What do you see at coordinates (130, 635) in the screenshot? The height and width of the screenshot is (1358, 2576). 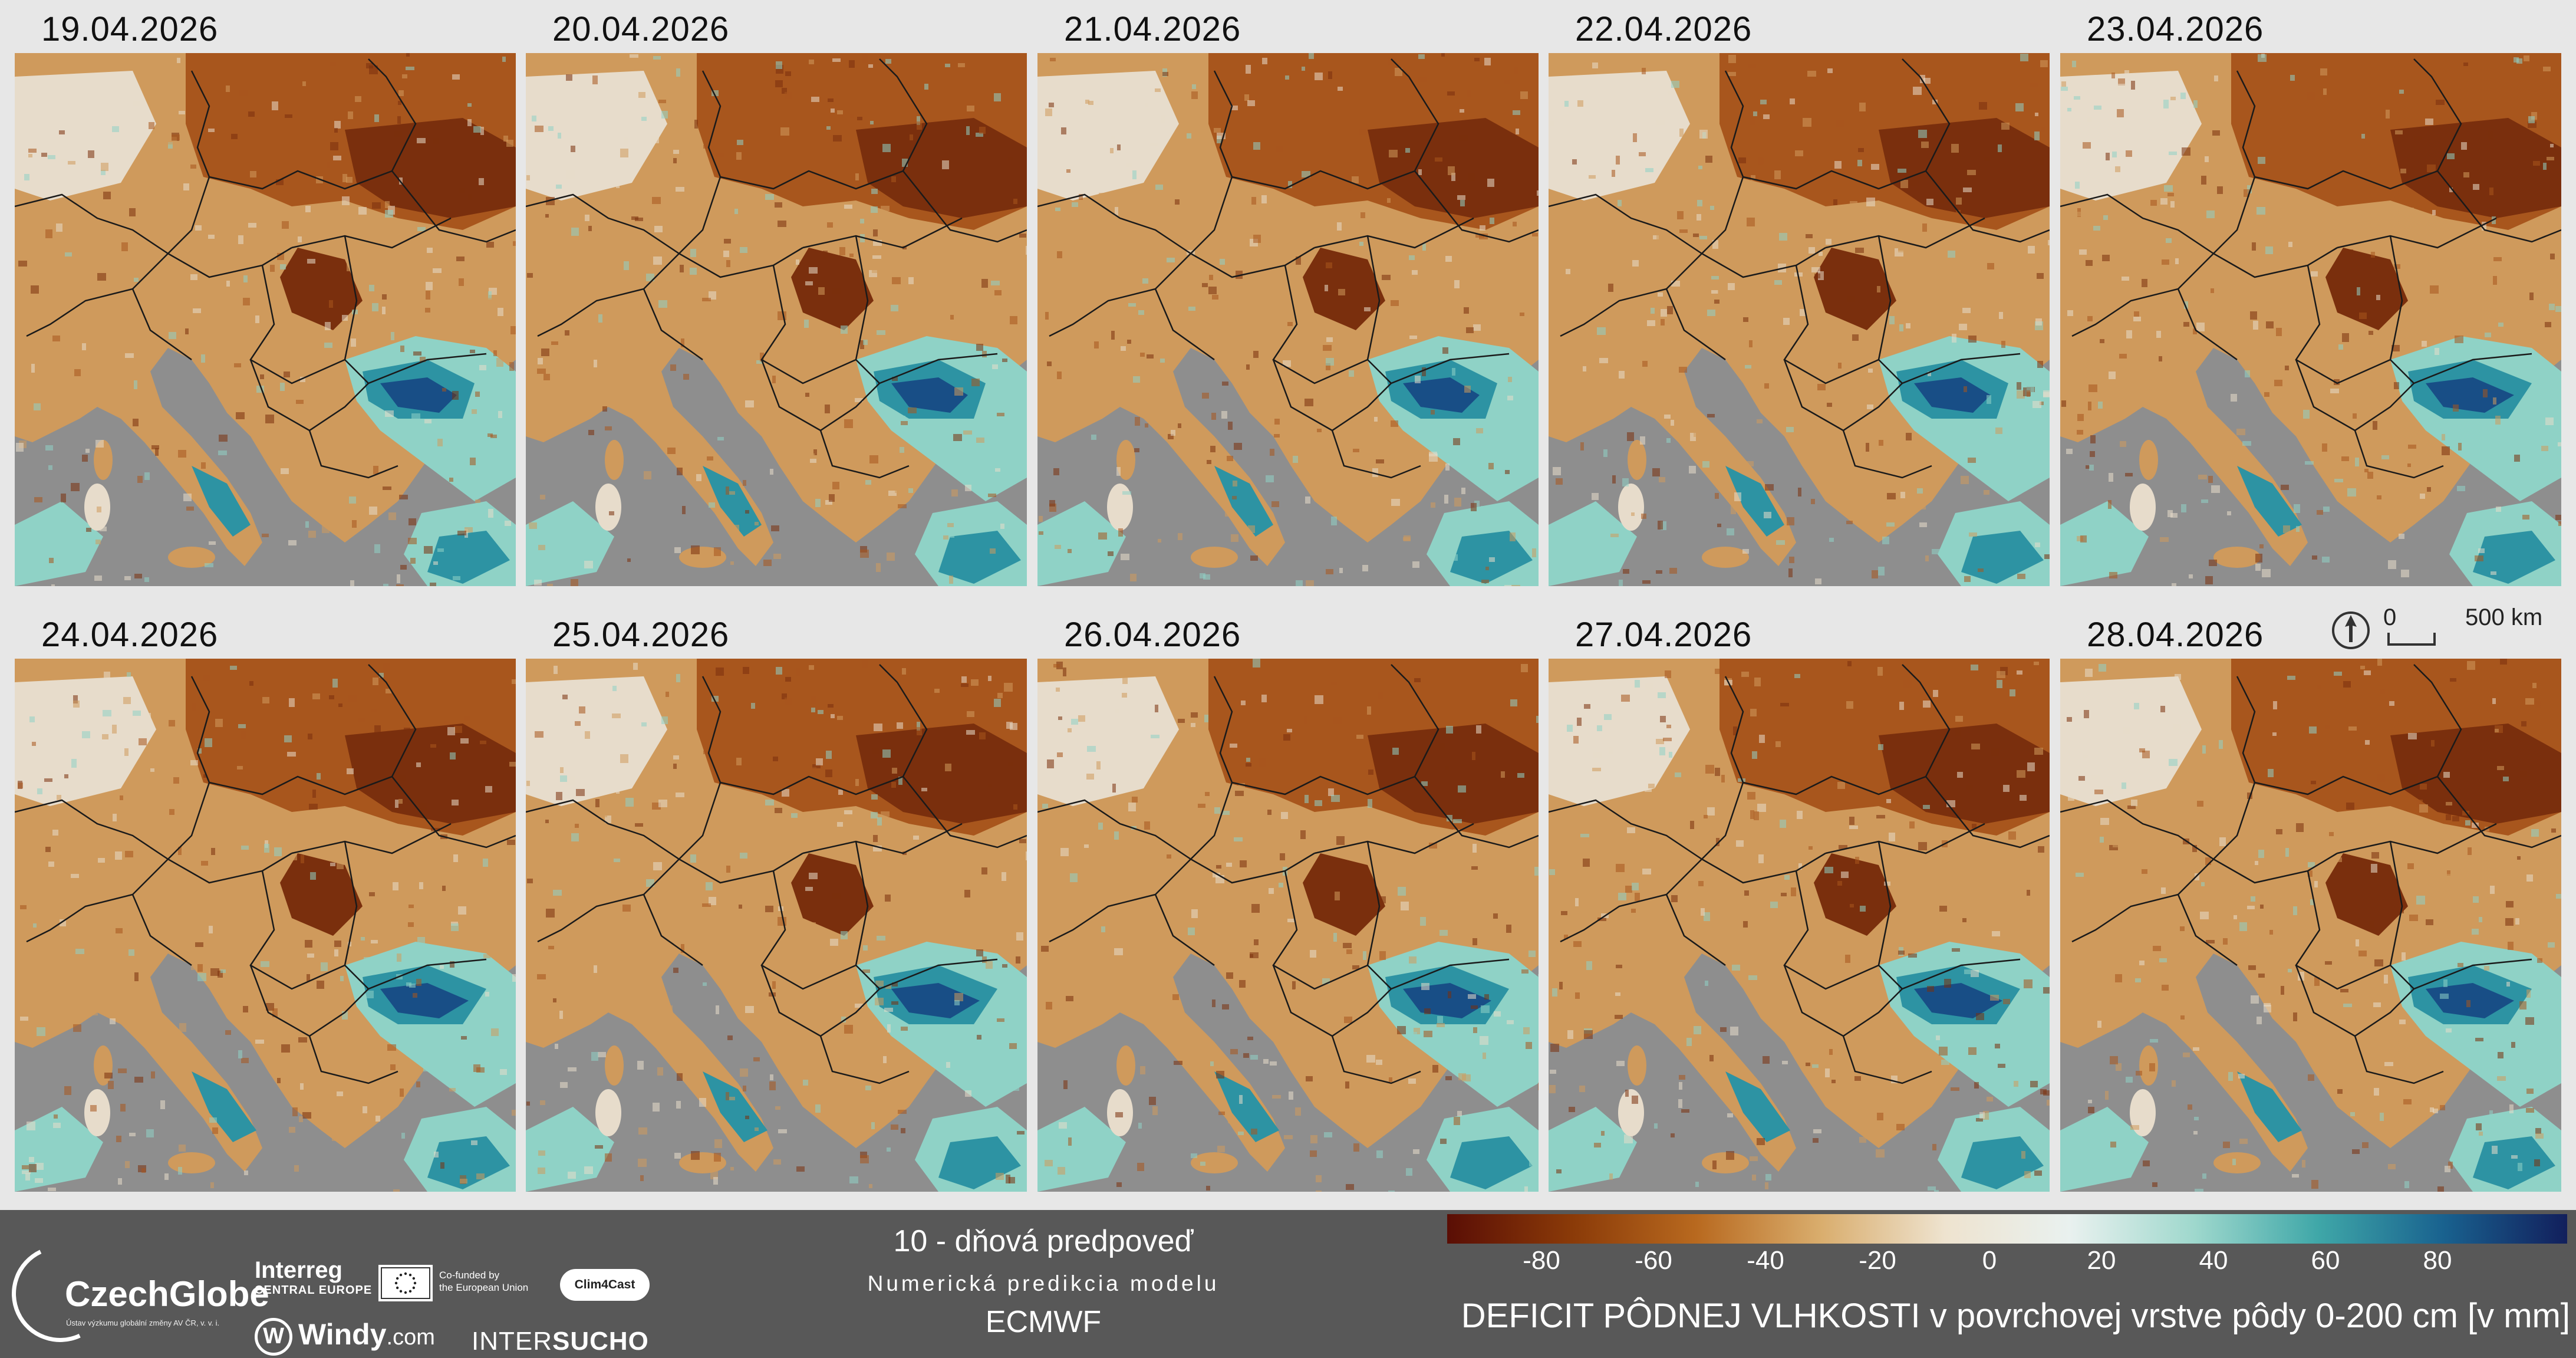 I see `panel-date: 24.04.2026` at bounding box center [130, 635].